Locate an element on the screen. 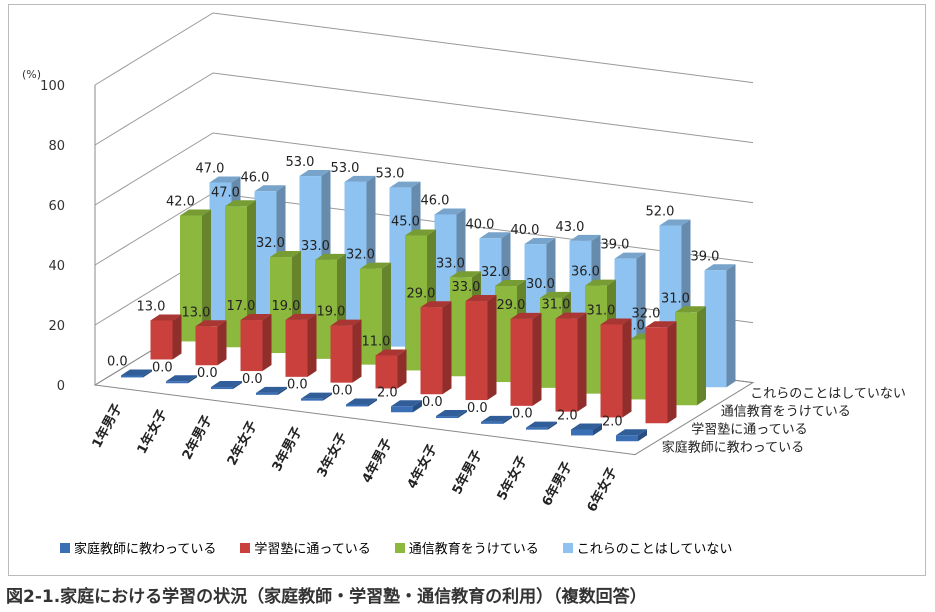 This screenshot has width=935, height=612. data-label: 46.0 is located at coordinates (435, 200).